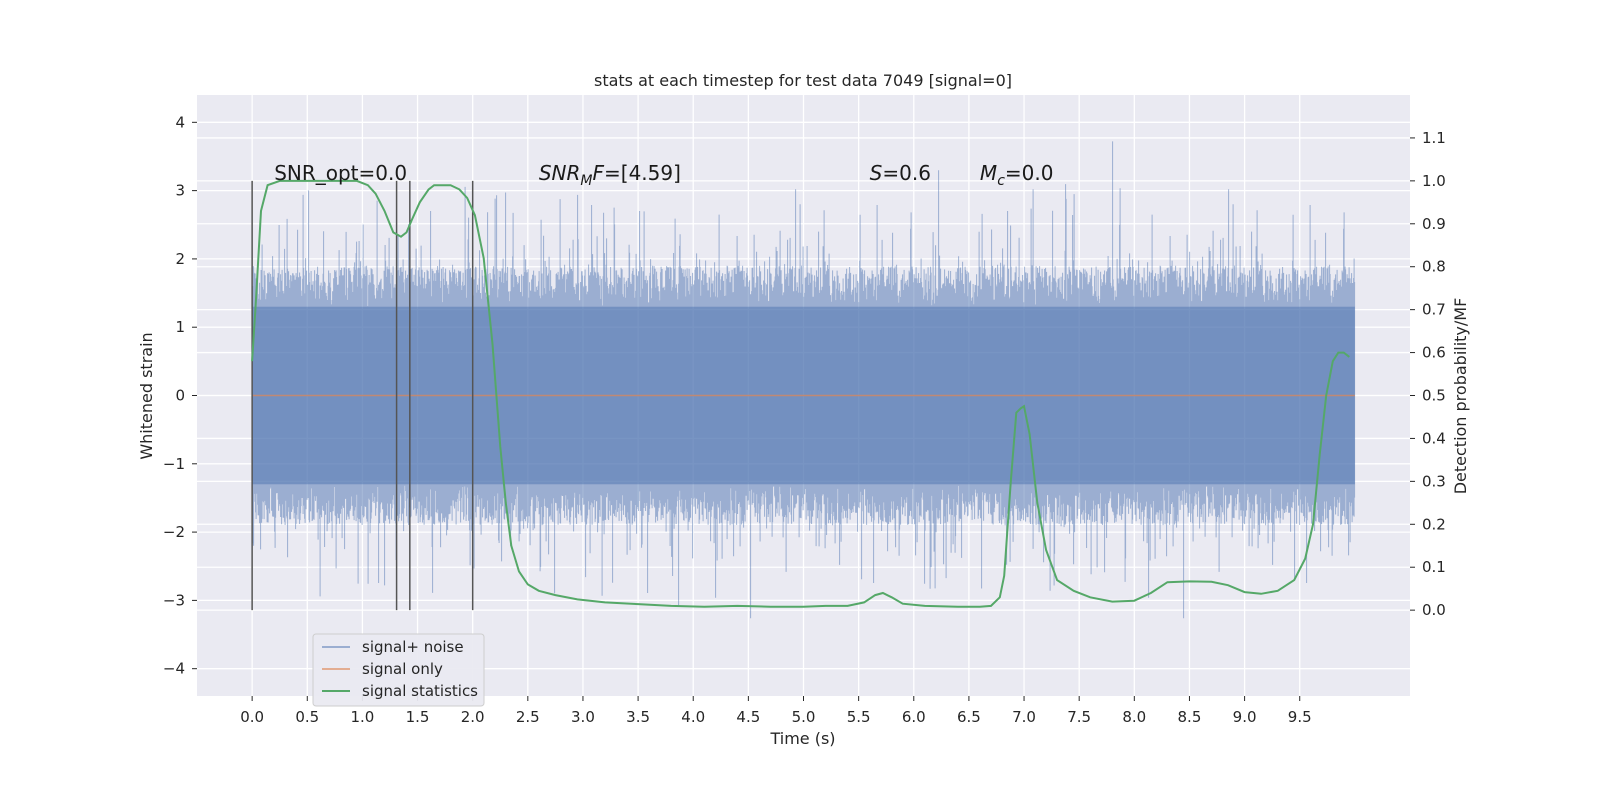 The width and height of the screenshot is (1600, 800). What do you see at coordinates (180, 191) in the screenshot?
I see `y-left-tick-label: 3` at bounding box center [180, 191].